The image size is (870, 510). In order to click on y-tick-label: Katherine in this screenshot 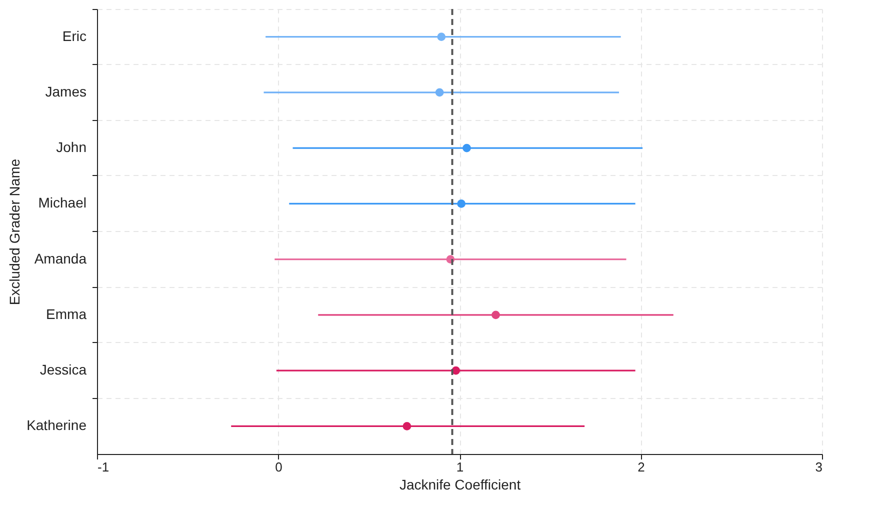, I will do `click(56, 425)`.